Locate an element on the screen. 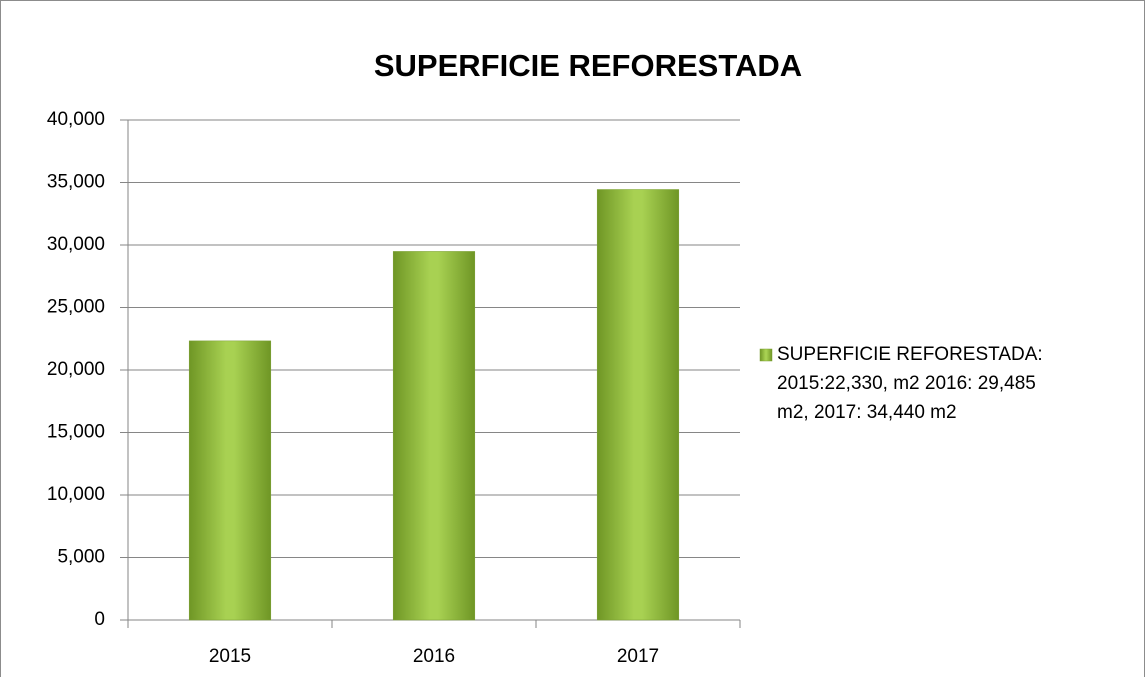  y-tick-label: 25,000 is located at coordinates (76, 307).